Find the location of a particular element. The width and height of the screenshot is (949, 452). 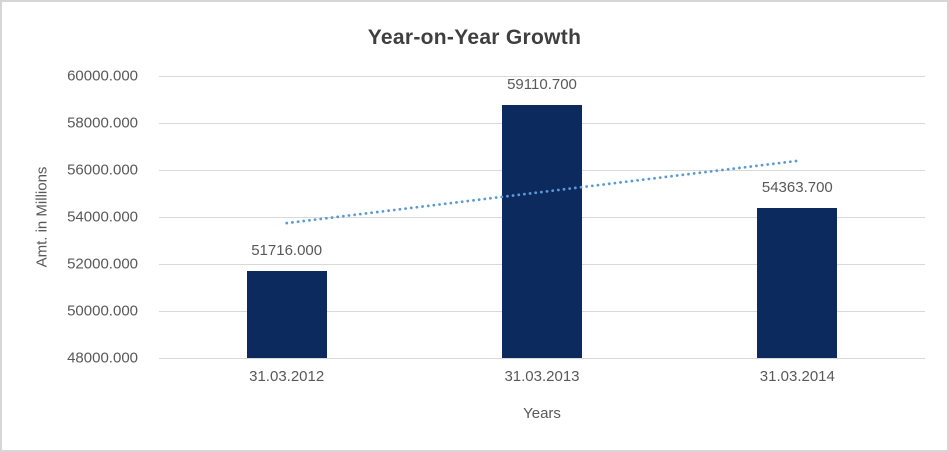

data-label: 54363.700 is located at coordinates (797, 188).